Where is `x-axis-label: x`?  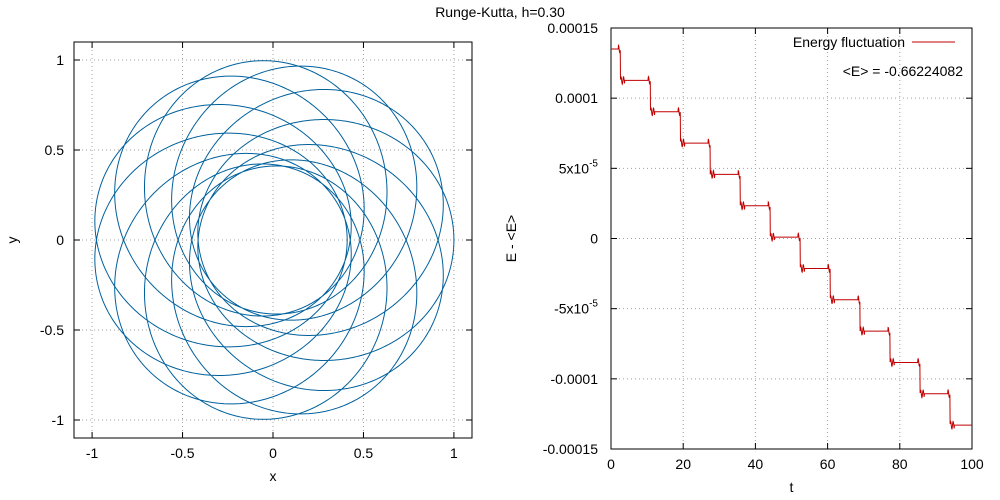
x-axis-label: x is located at coordinates (273, 476).